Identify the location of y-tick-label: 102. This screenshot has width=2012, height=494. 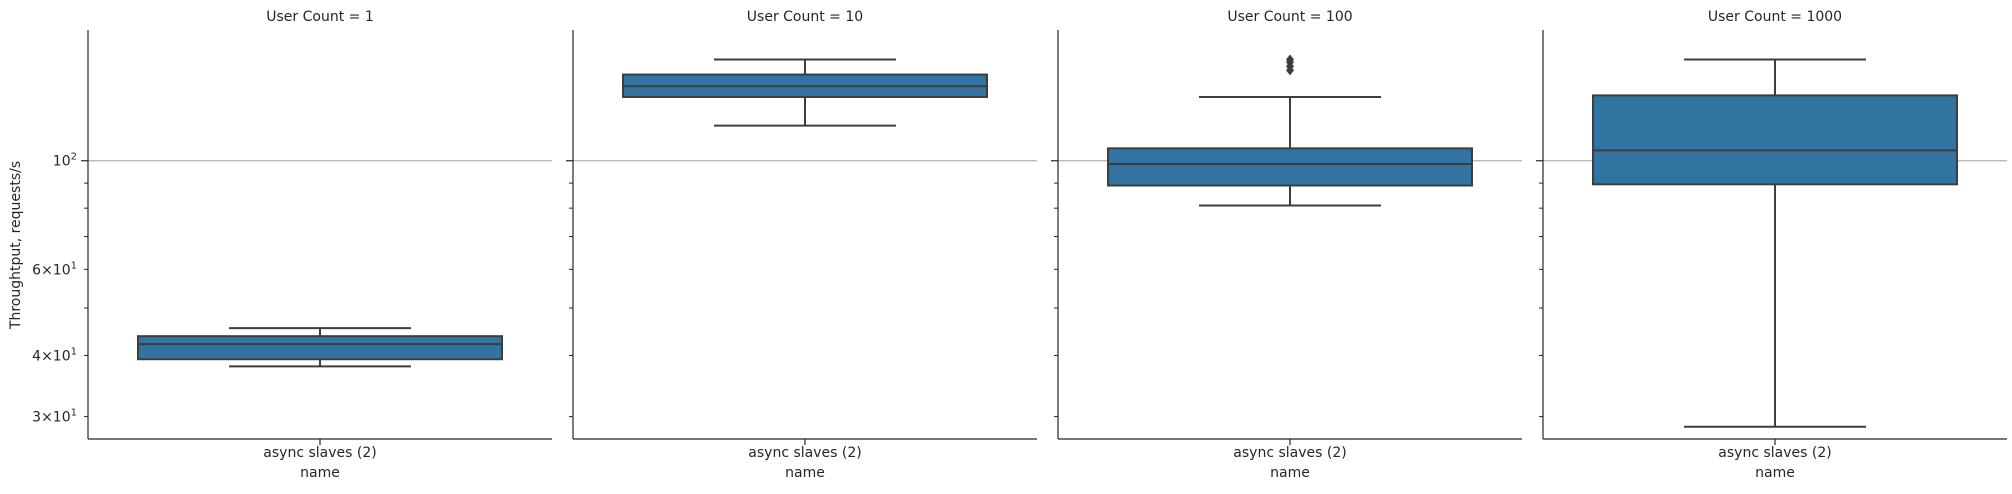
(65, 161).